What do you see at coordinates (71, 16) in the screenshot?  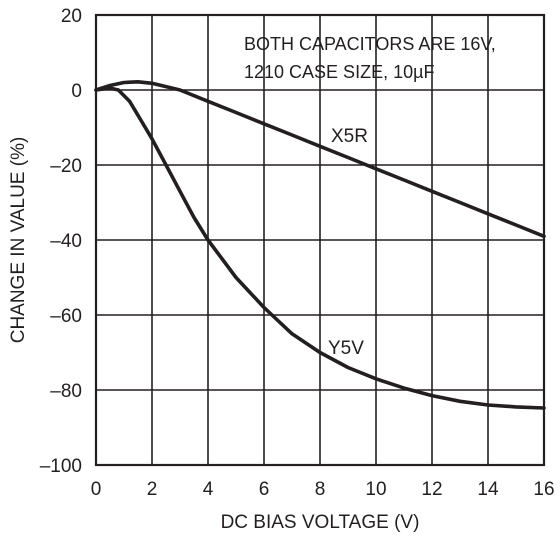 I see `y-tick-label: 20` at bounding box center [71, 16].